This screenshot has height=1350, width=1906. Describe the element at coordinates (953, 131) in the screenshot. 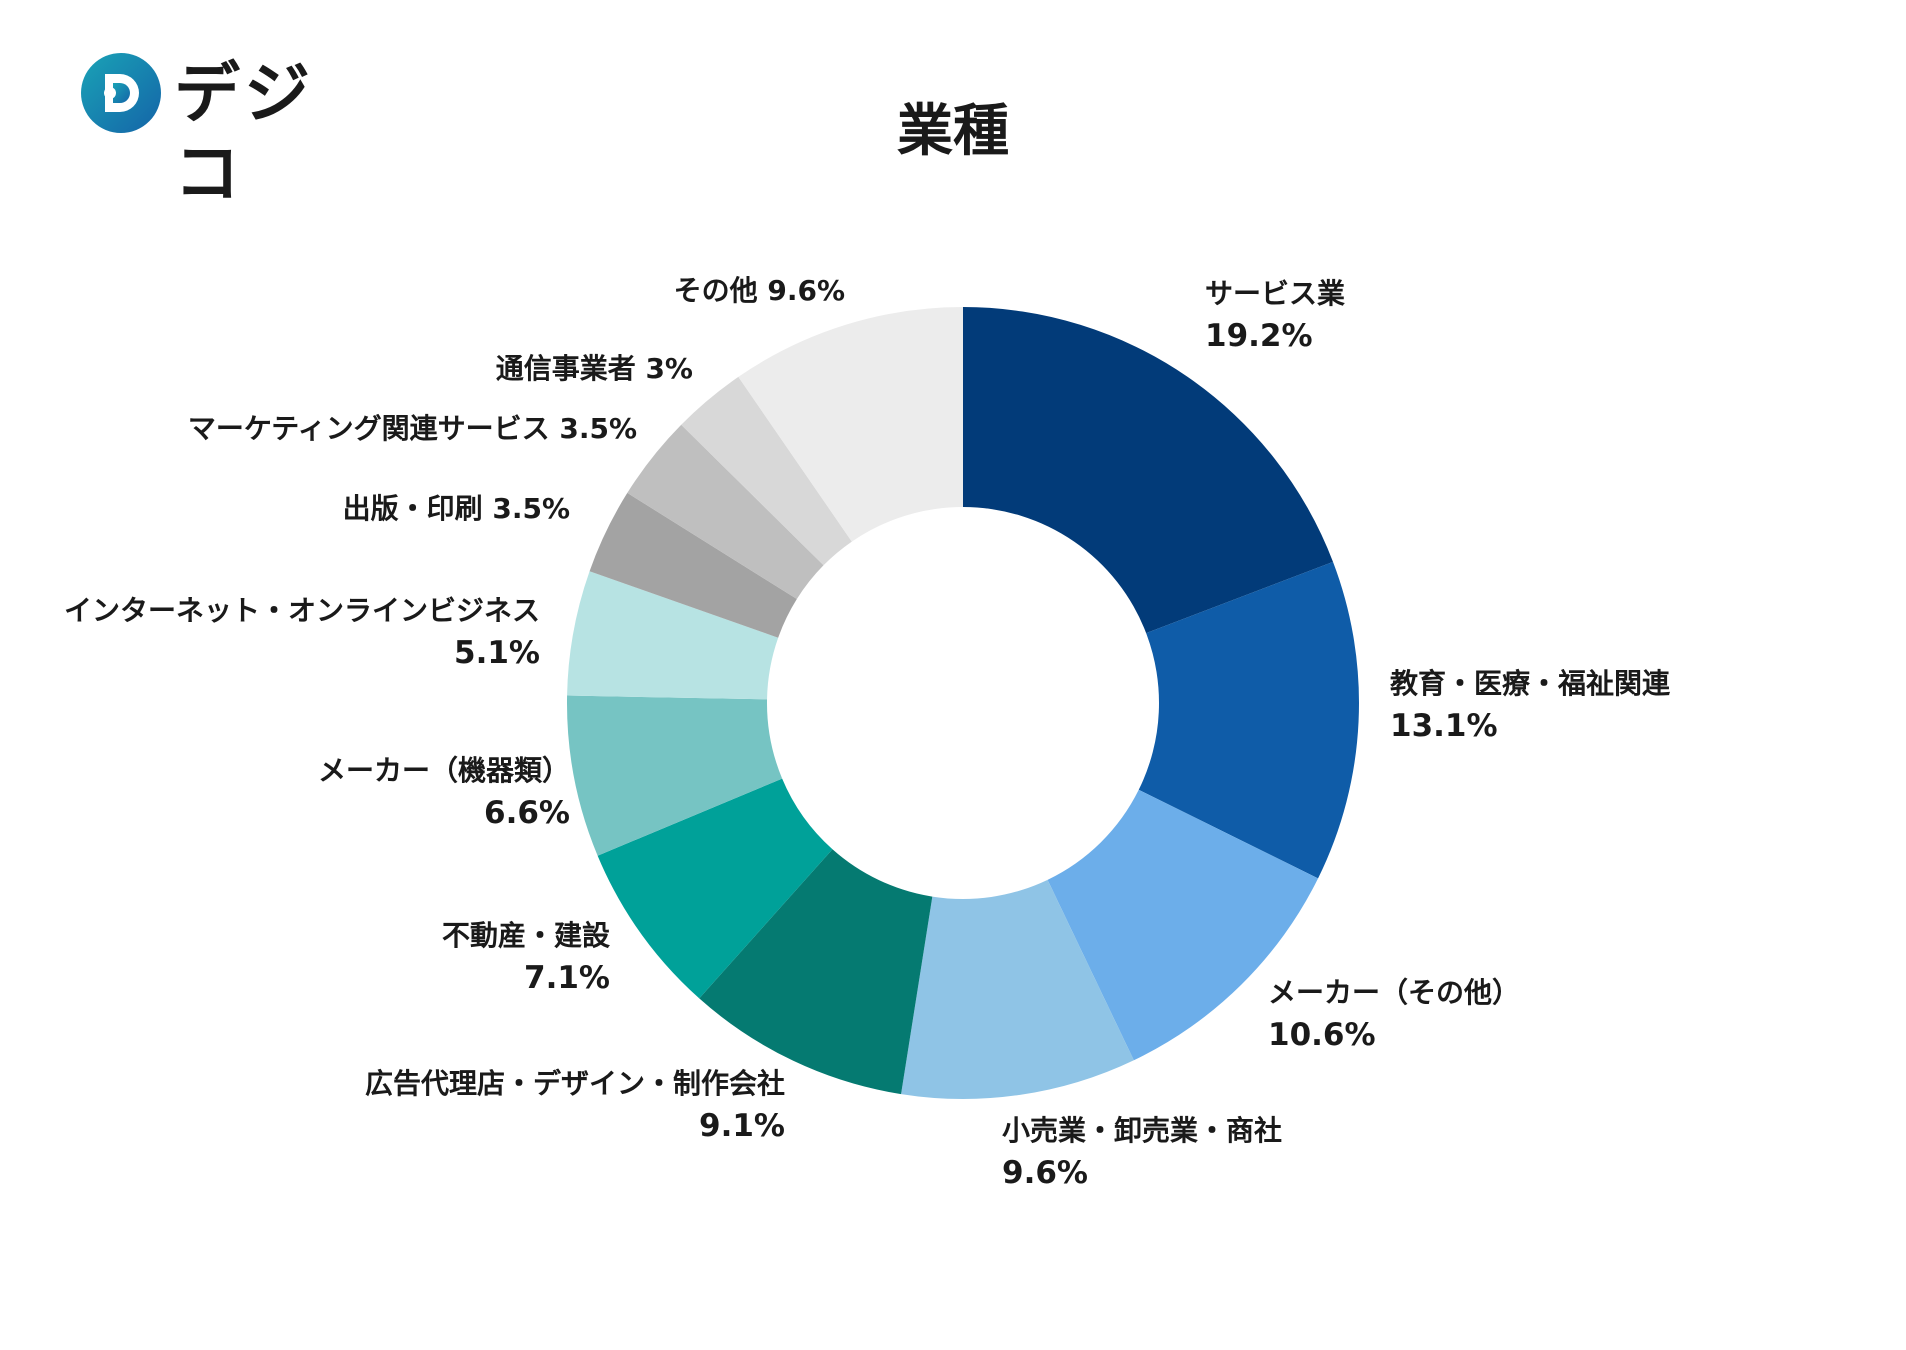

I see `chart-title: 業種` at that location.